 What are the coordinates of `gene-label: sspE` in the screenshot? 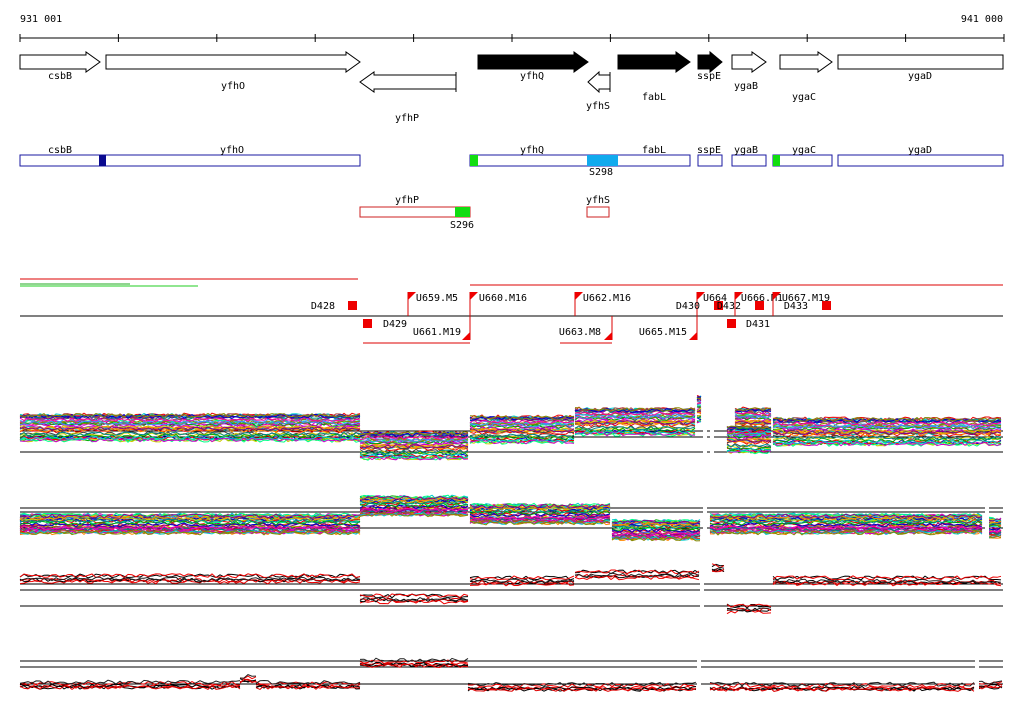 It's located at (709, 76).